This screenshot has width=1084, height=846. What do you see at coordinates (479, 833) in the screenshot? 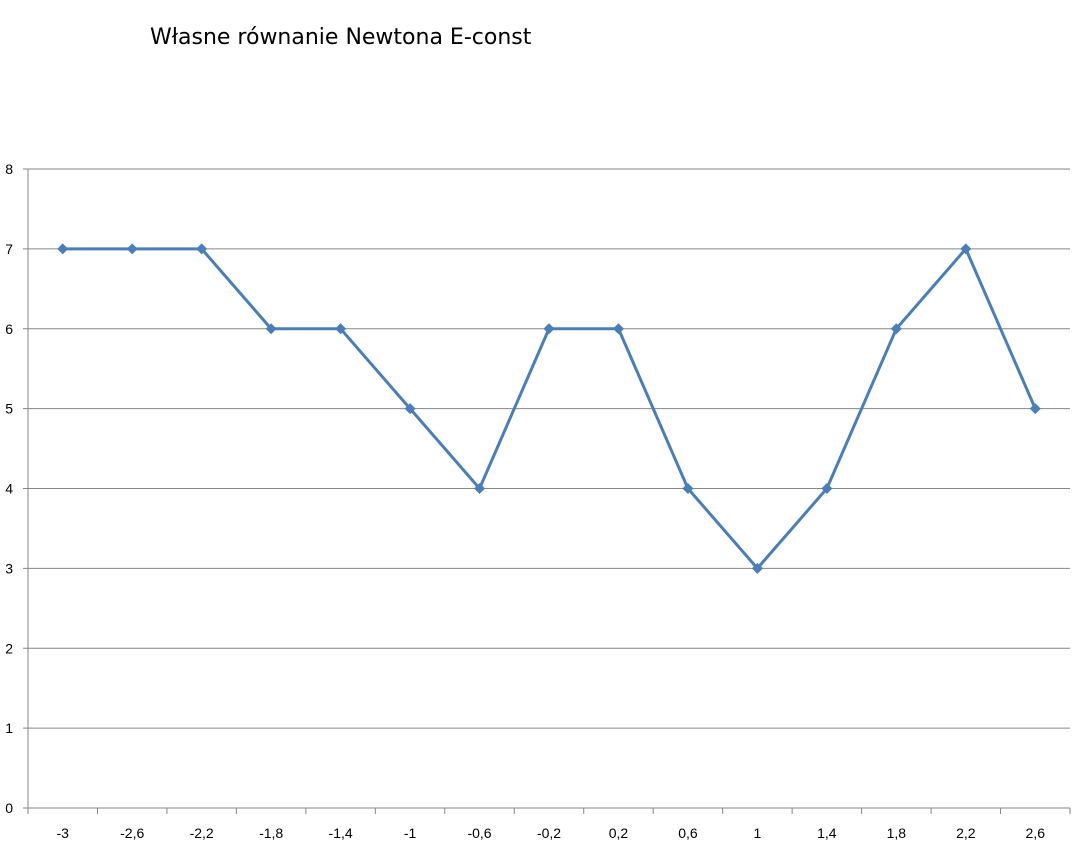
I see `x-tick-label: -0,6` at bounding box center [479, 833].